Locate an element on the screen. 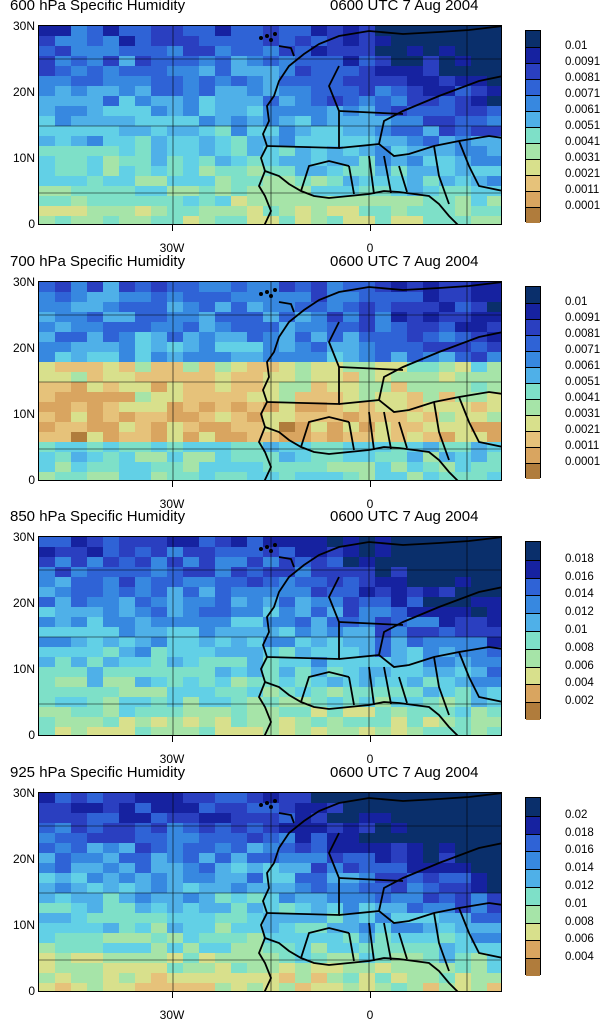  lon-tick is located at coordinates (370, 484).